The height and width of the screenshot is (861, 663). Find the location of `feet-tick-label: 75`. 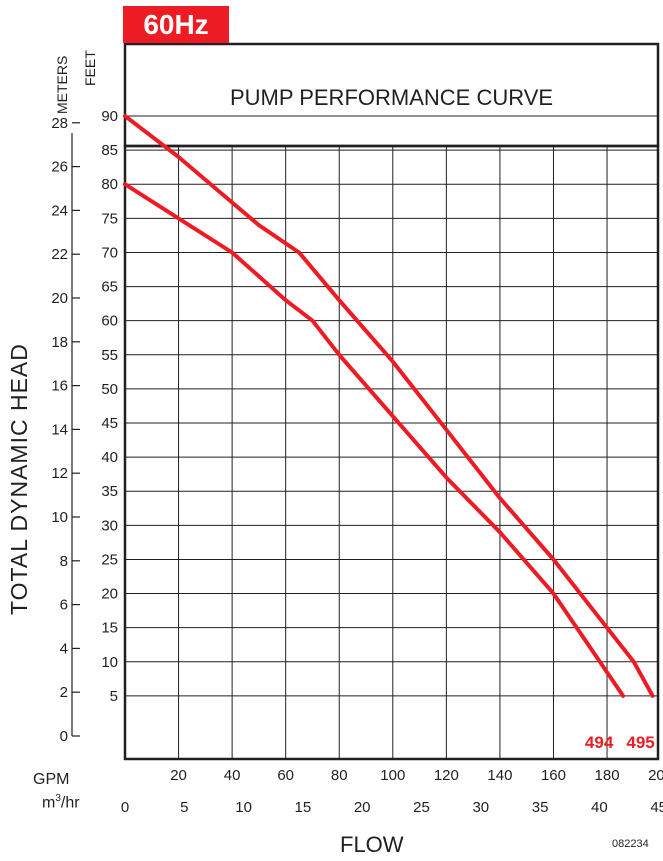

feet-tick-label: 75 is located at coordinates (109, 218).